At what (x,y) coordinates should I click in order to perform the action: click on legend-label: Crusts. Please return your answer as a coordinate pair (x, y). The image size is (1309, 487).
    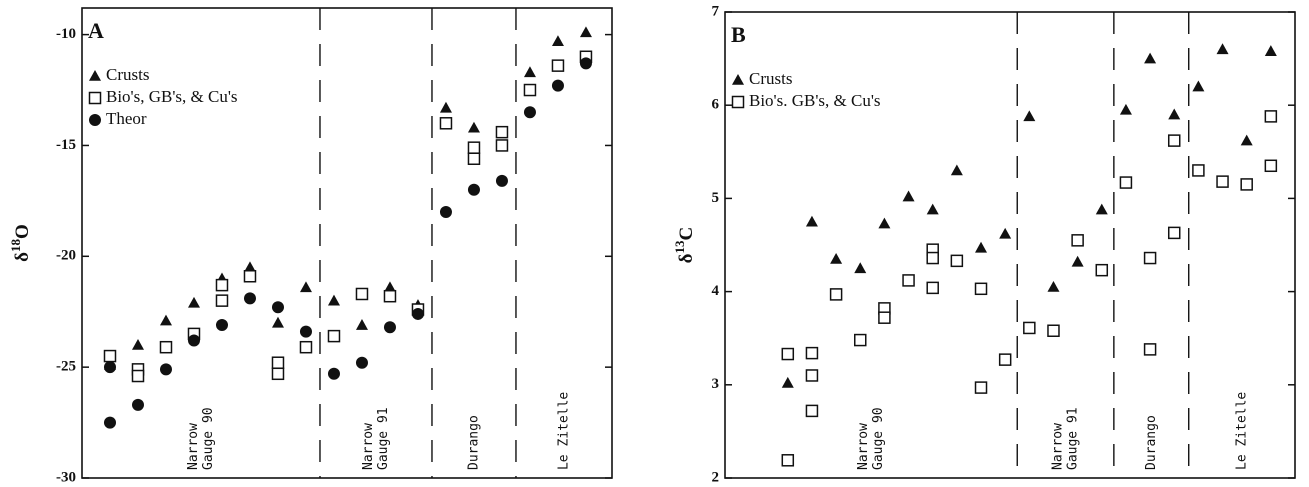
    Looking at the image, I should click on (127, 74).